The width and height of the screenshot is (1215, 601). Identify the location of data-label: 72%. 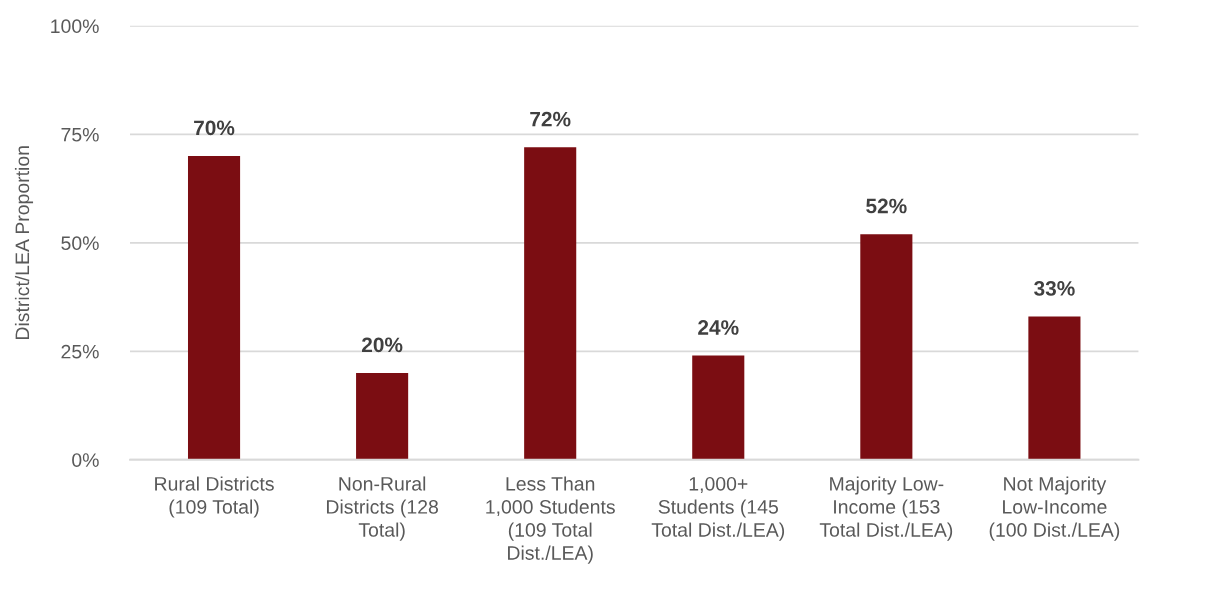
(550, 119).